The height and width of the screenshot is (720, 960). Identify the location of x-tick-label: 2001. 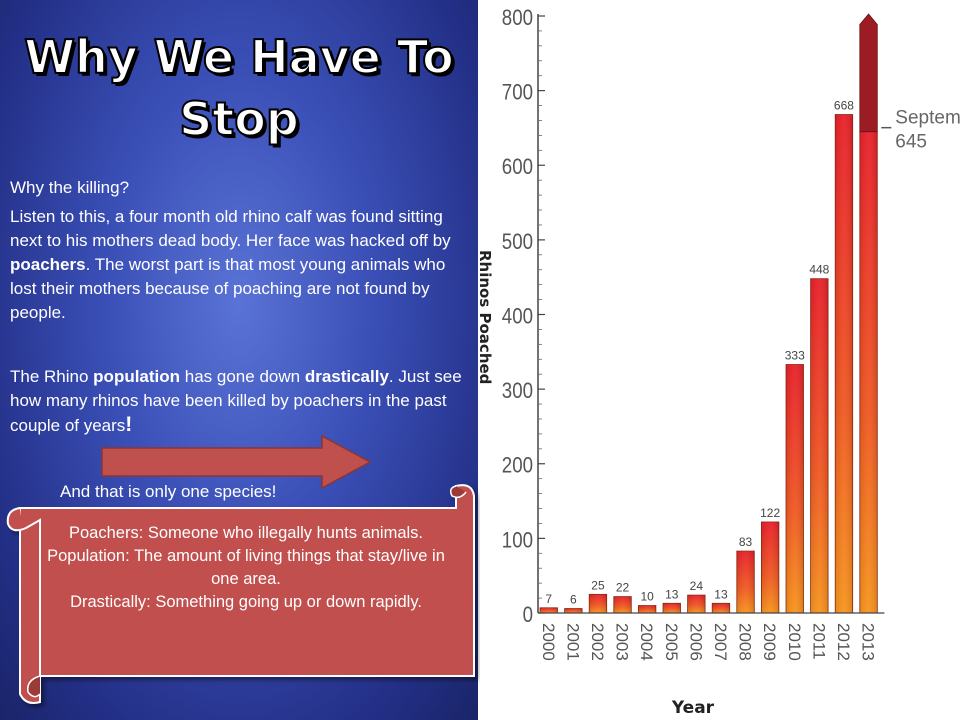
(572, 642).